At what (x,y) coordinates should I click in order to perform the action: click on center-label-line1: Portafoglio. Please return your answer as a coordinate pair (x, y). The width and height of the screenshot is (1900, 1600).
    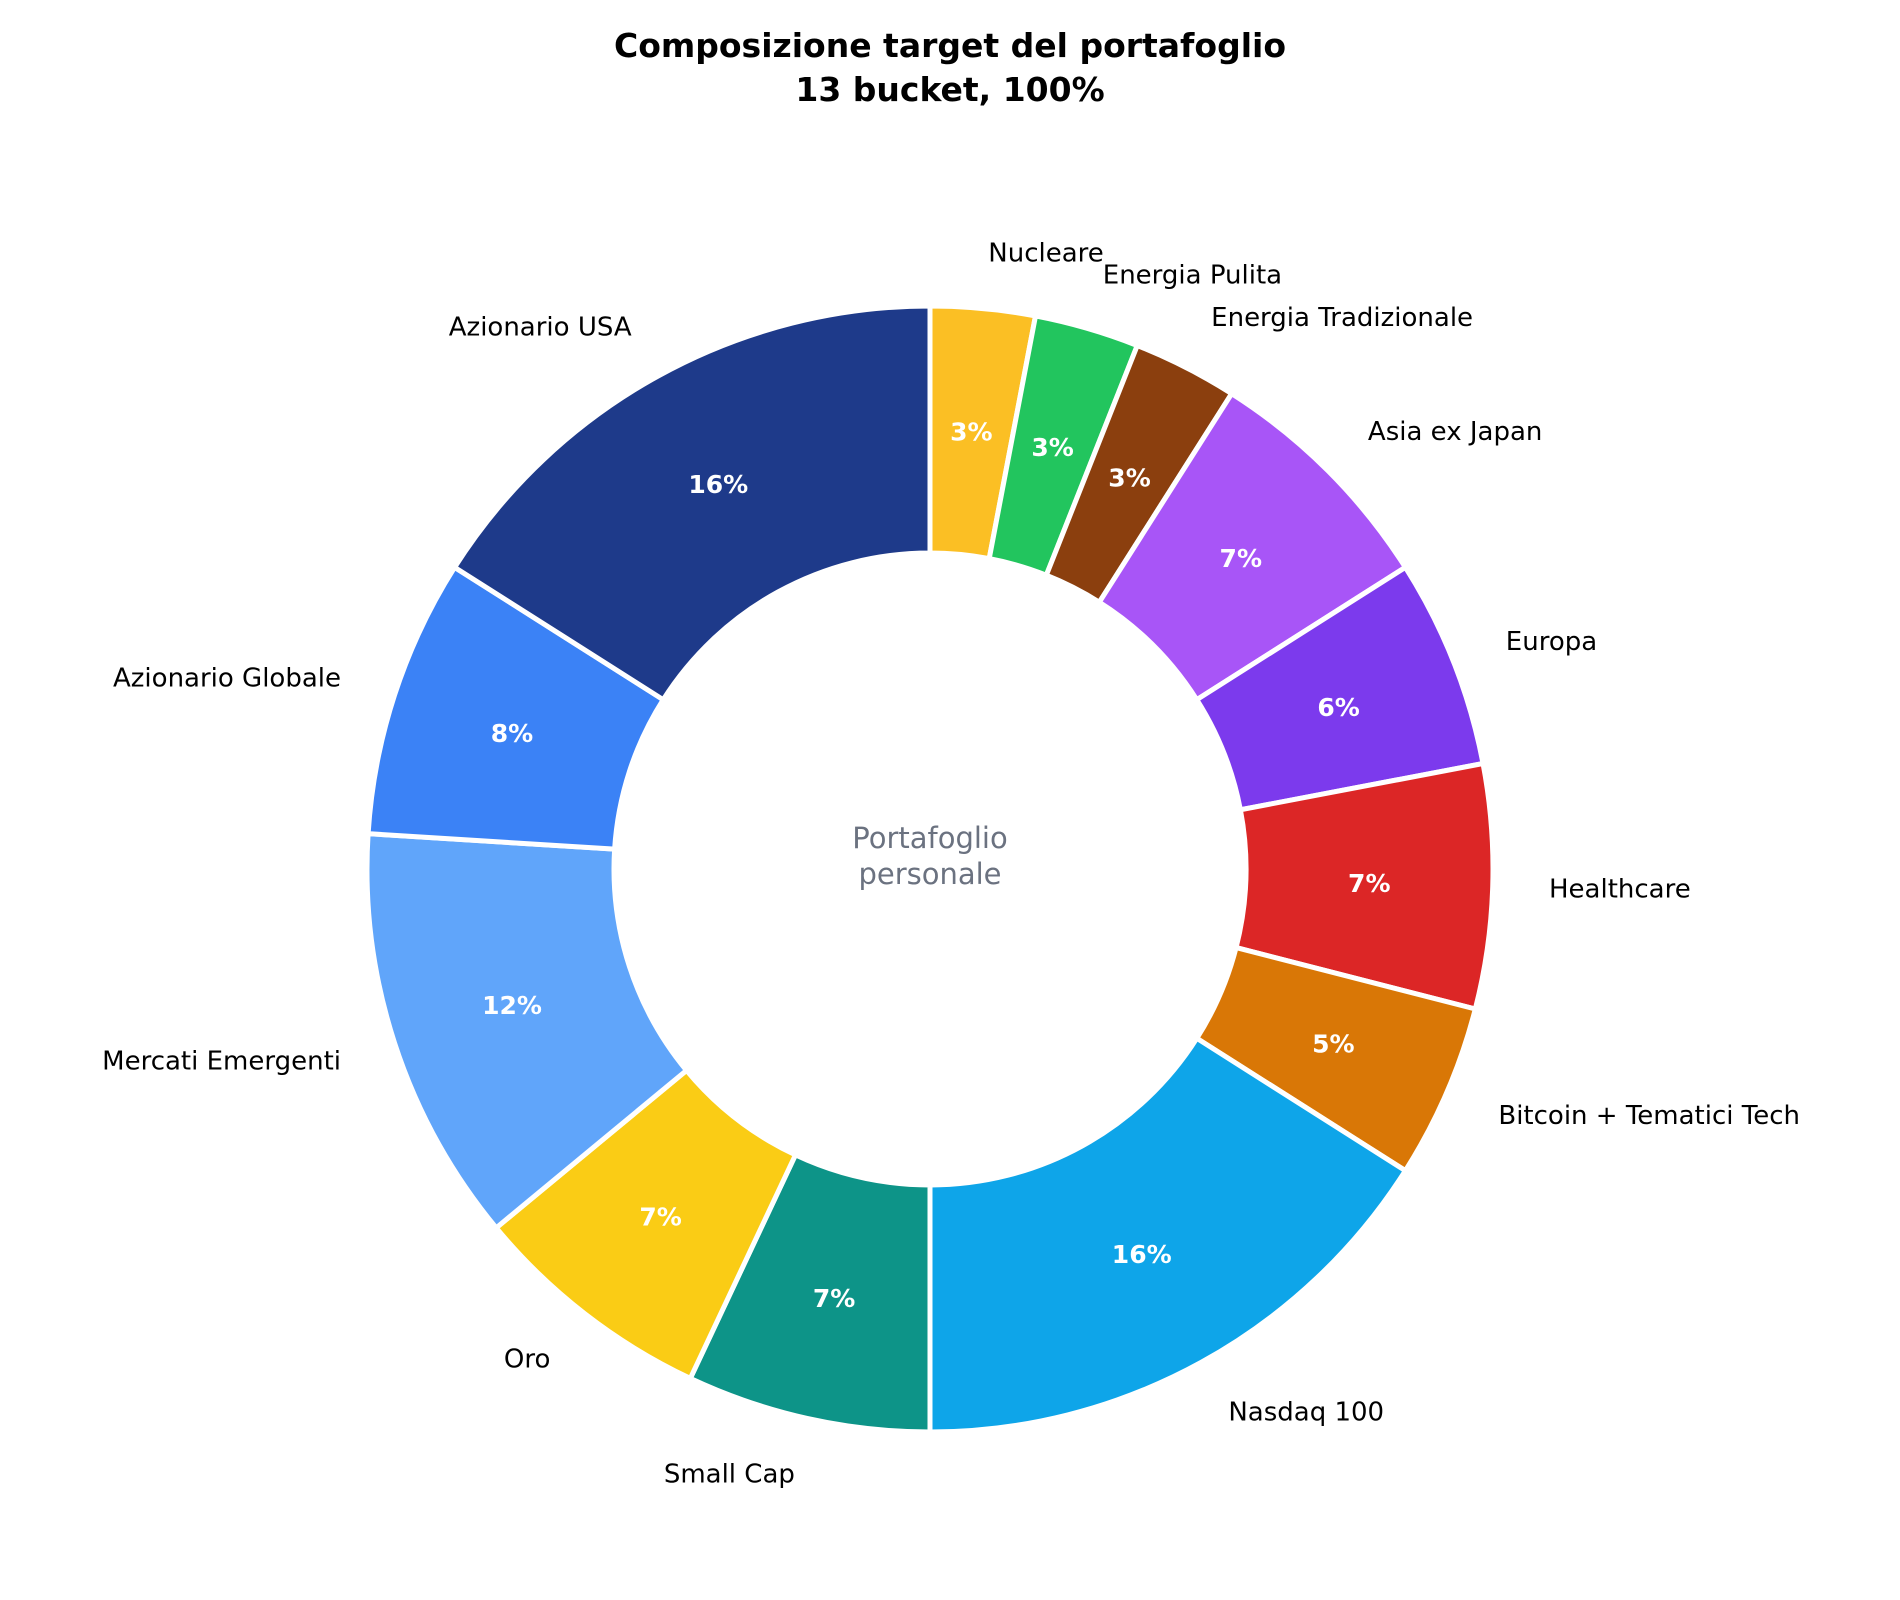
    Looking at the image, I should click on (929, 838).